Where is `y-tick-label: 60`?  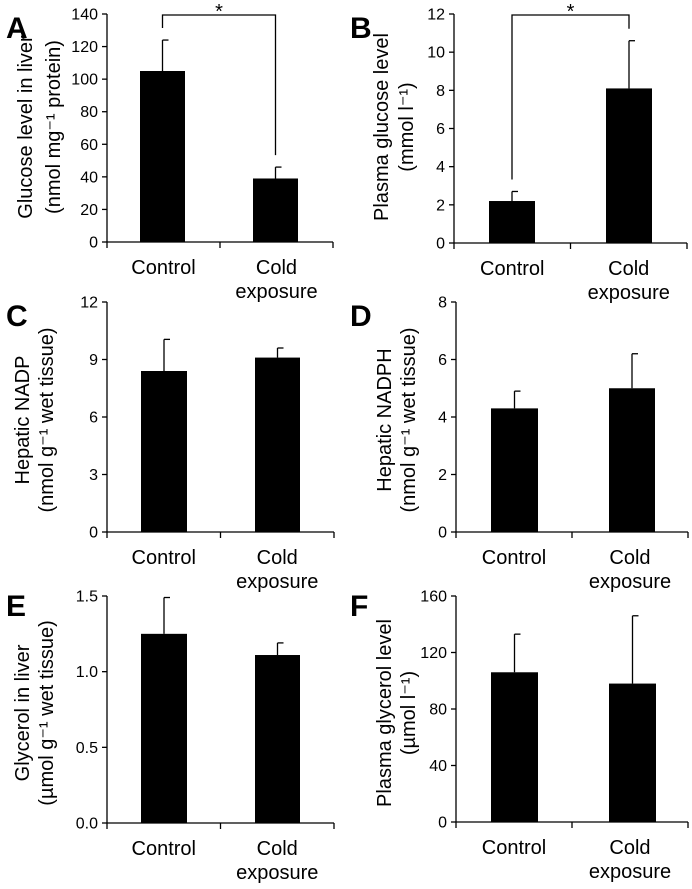 y-tick-label: 60 is located at coordinates (89, 145).